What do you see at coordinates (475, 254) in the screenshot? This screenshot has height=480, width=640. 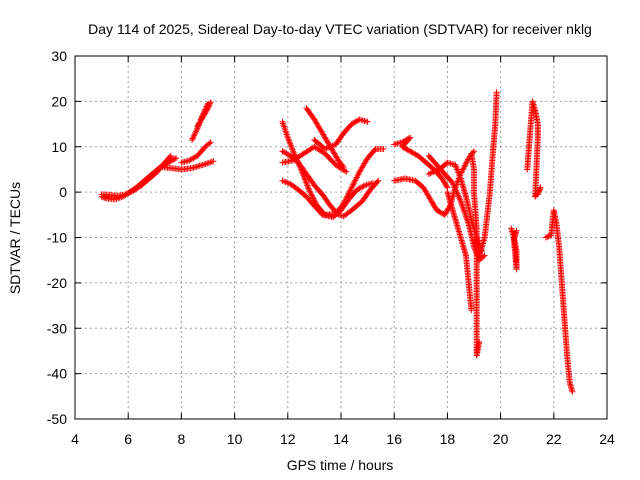 I see `series-track-r` at bounding box center [475, 254].